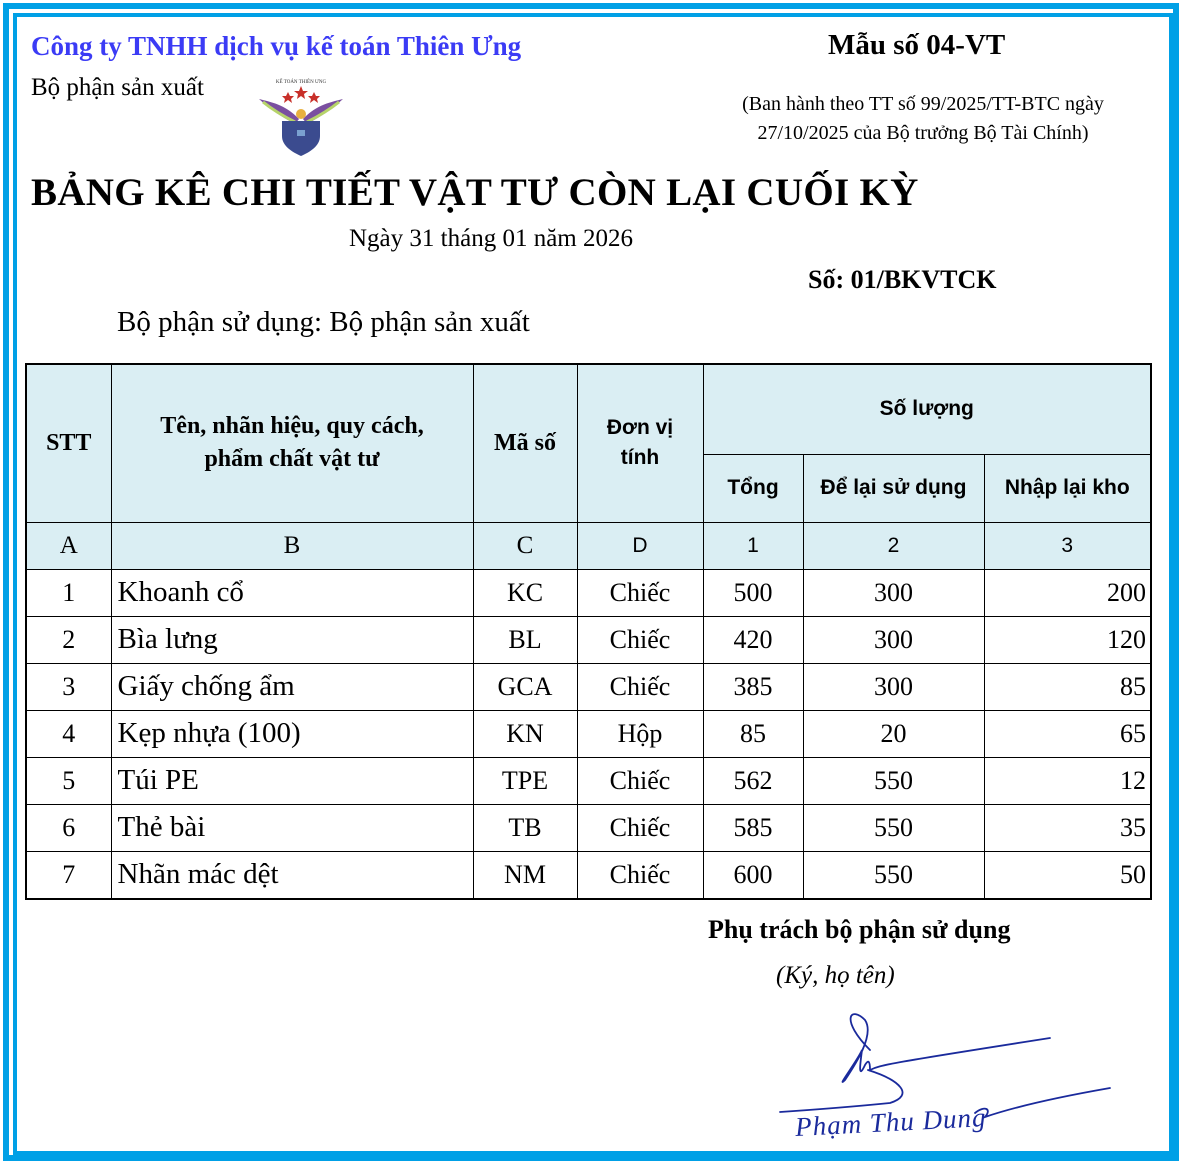 This screenshot has height=1170, width=1188. Describe the element at coordinates (68, 545) in the screenshot. I see `letter-cell: A` at that location.